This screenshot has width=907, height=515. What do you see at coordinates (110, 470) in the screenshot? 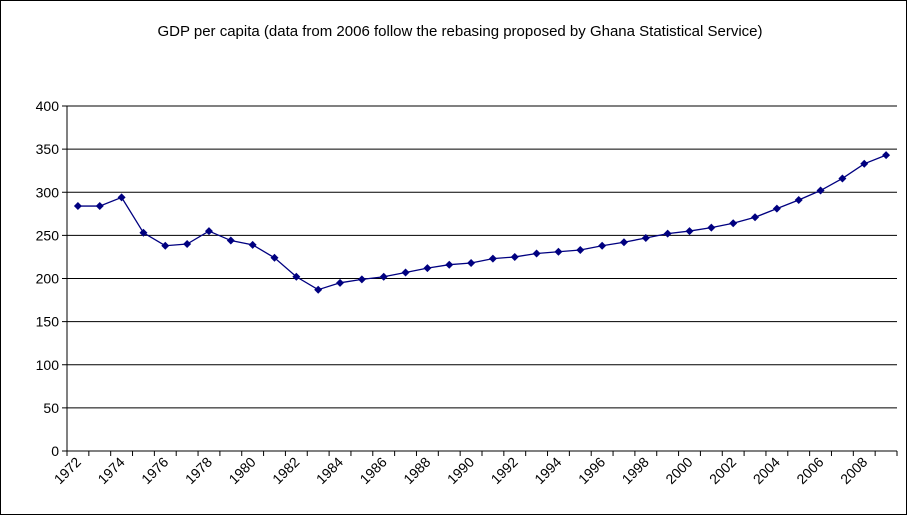
I see `x-tick-label: 1974` at bounding box center [110, 470].